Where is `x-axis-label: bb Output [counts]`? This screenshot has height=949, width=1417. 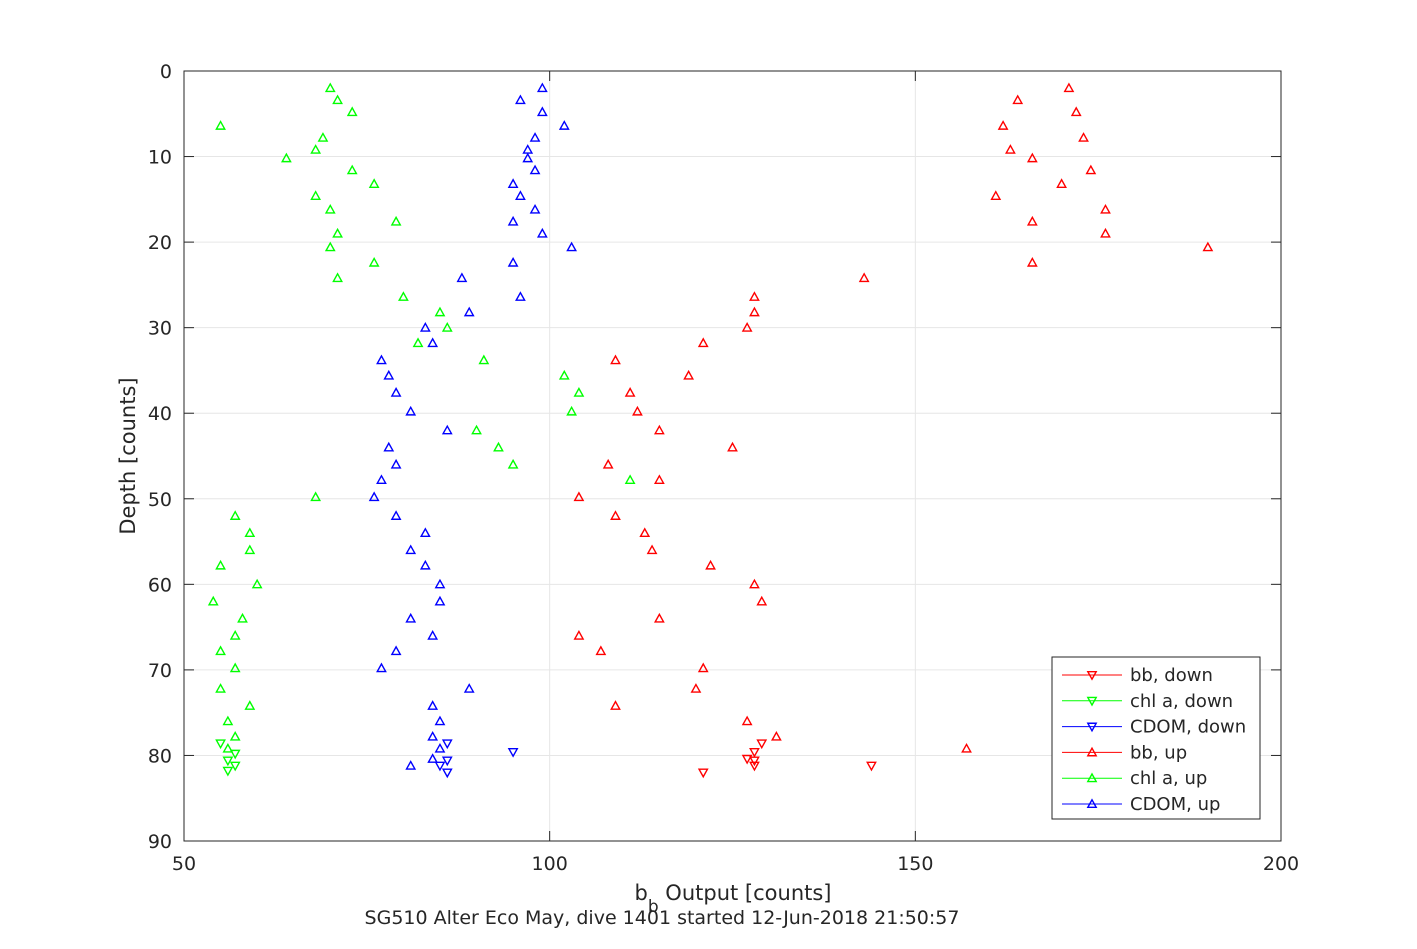 x-axis-label: bb Output [counts] is located at coordinates (732, 899).